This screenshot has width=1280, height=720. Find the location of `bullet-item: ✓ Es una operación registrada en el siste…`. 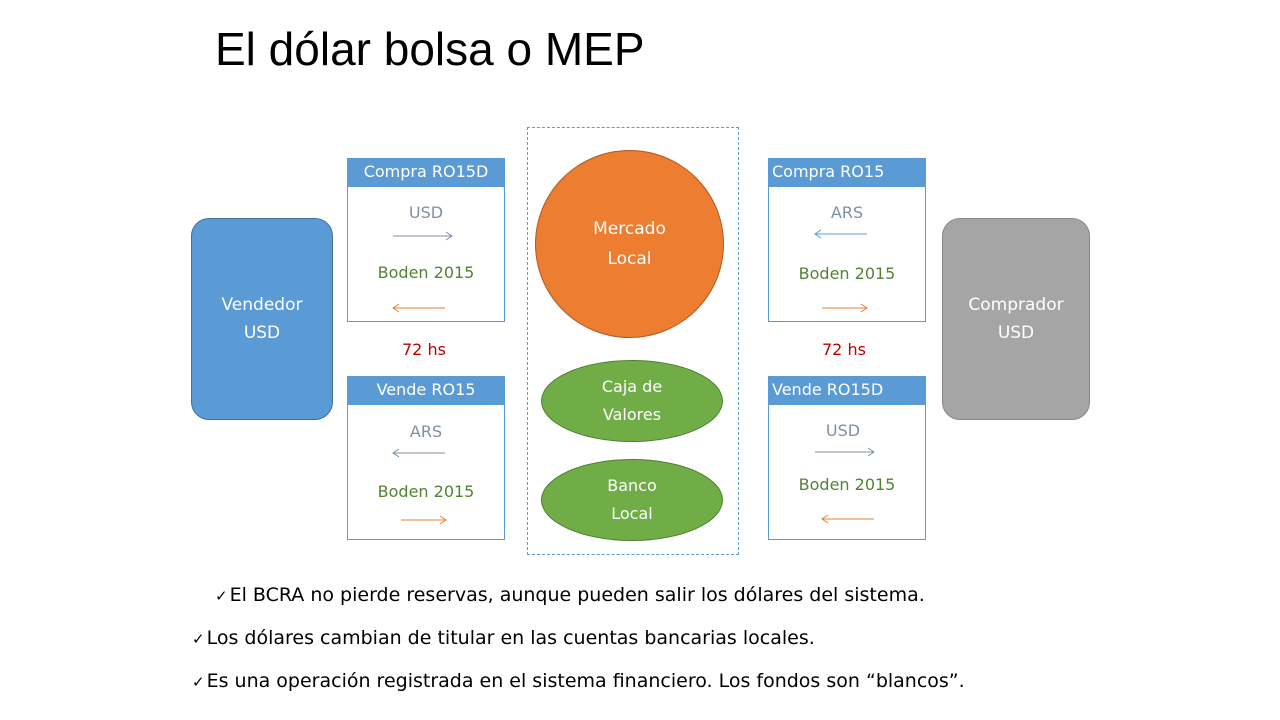

bullet-item: ✓ Es una operación registrada en el siste… is located at coordinates (578, 681).